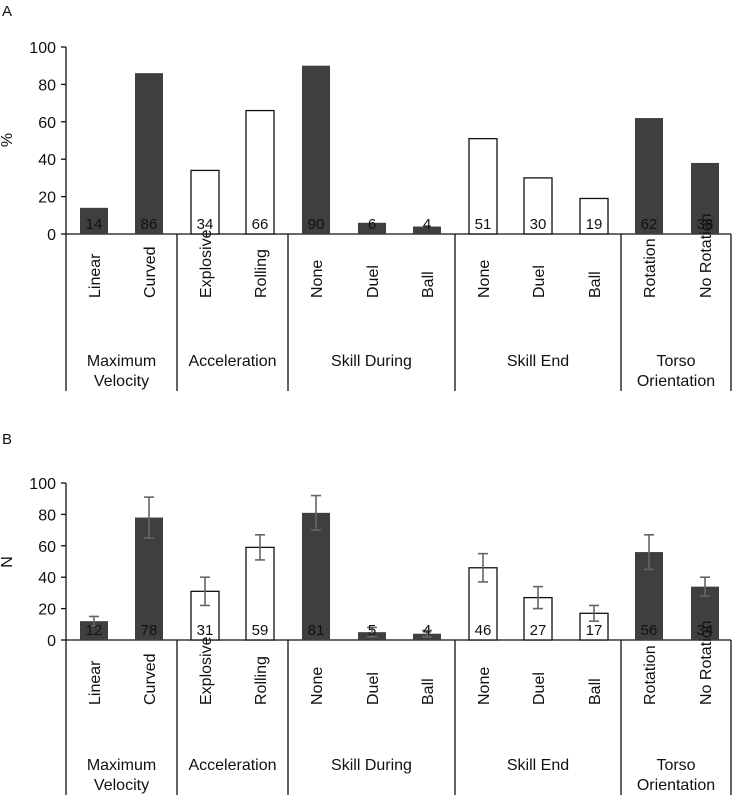  I want to click on bar-value-label: 46, so click(483, 630).